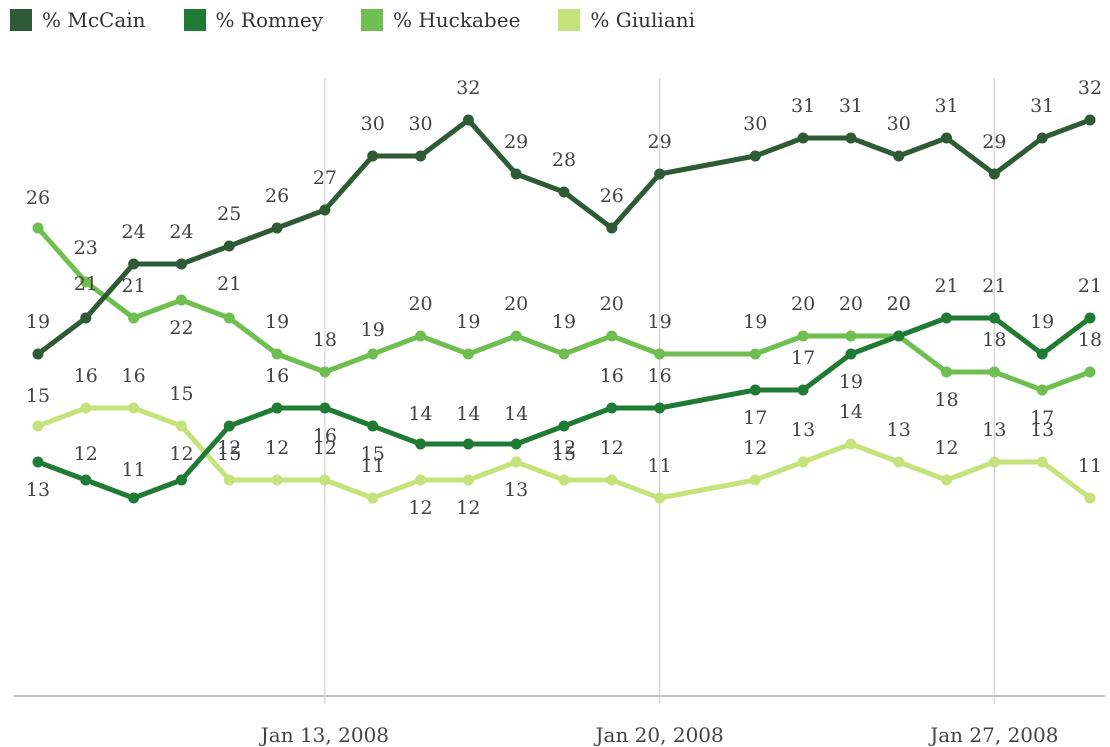 The width and height of the screenshot is (1110, 747). I want to click on legend-swatch-giuliani, so click(569, 20).